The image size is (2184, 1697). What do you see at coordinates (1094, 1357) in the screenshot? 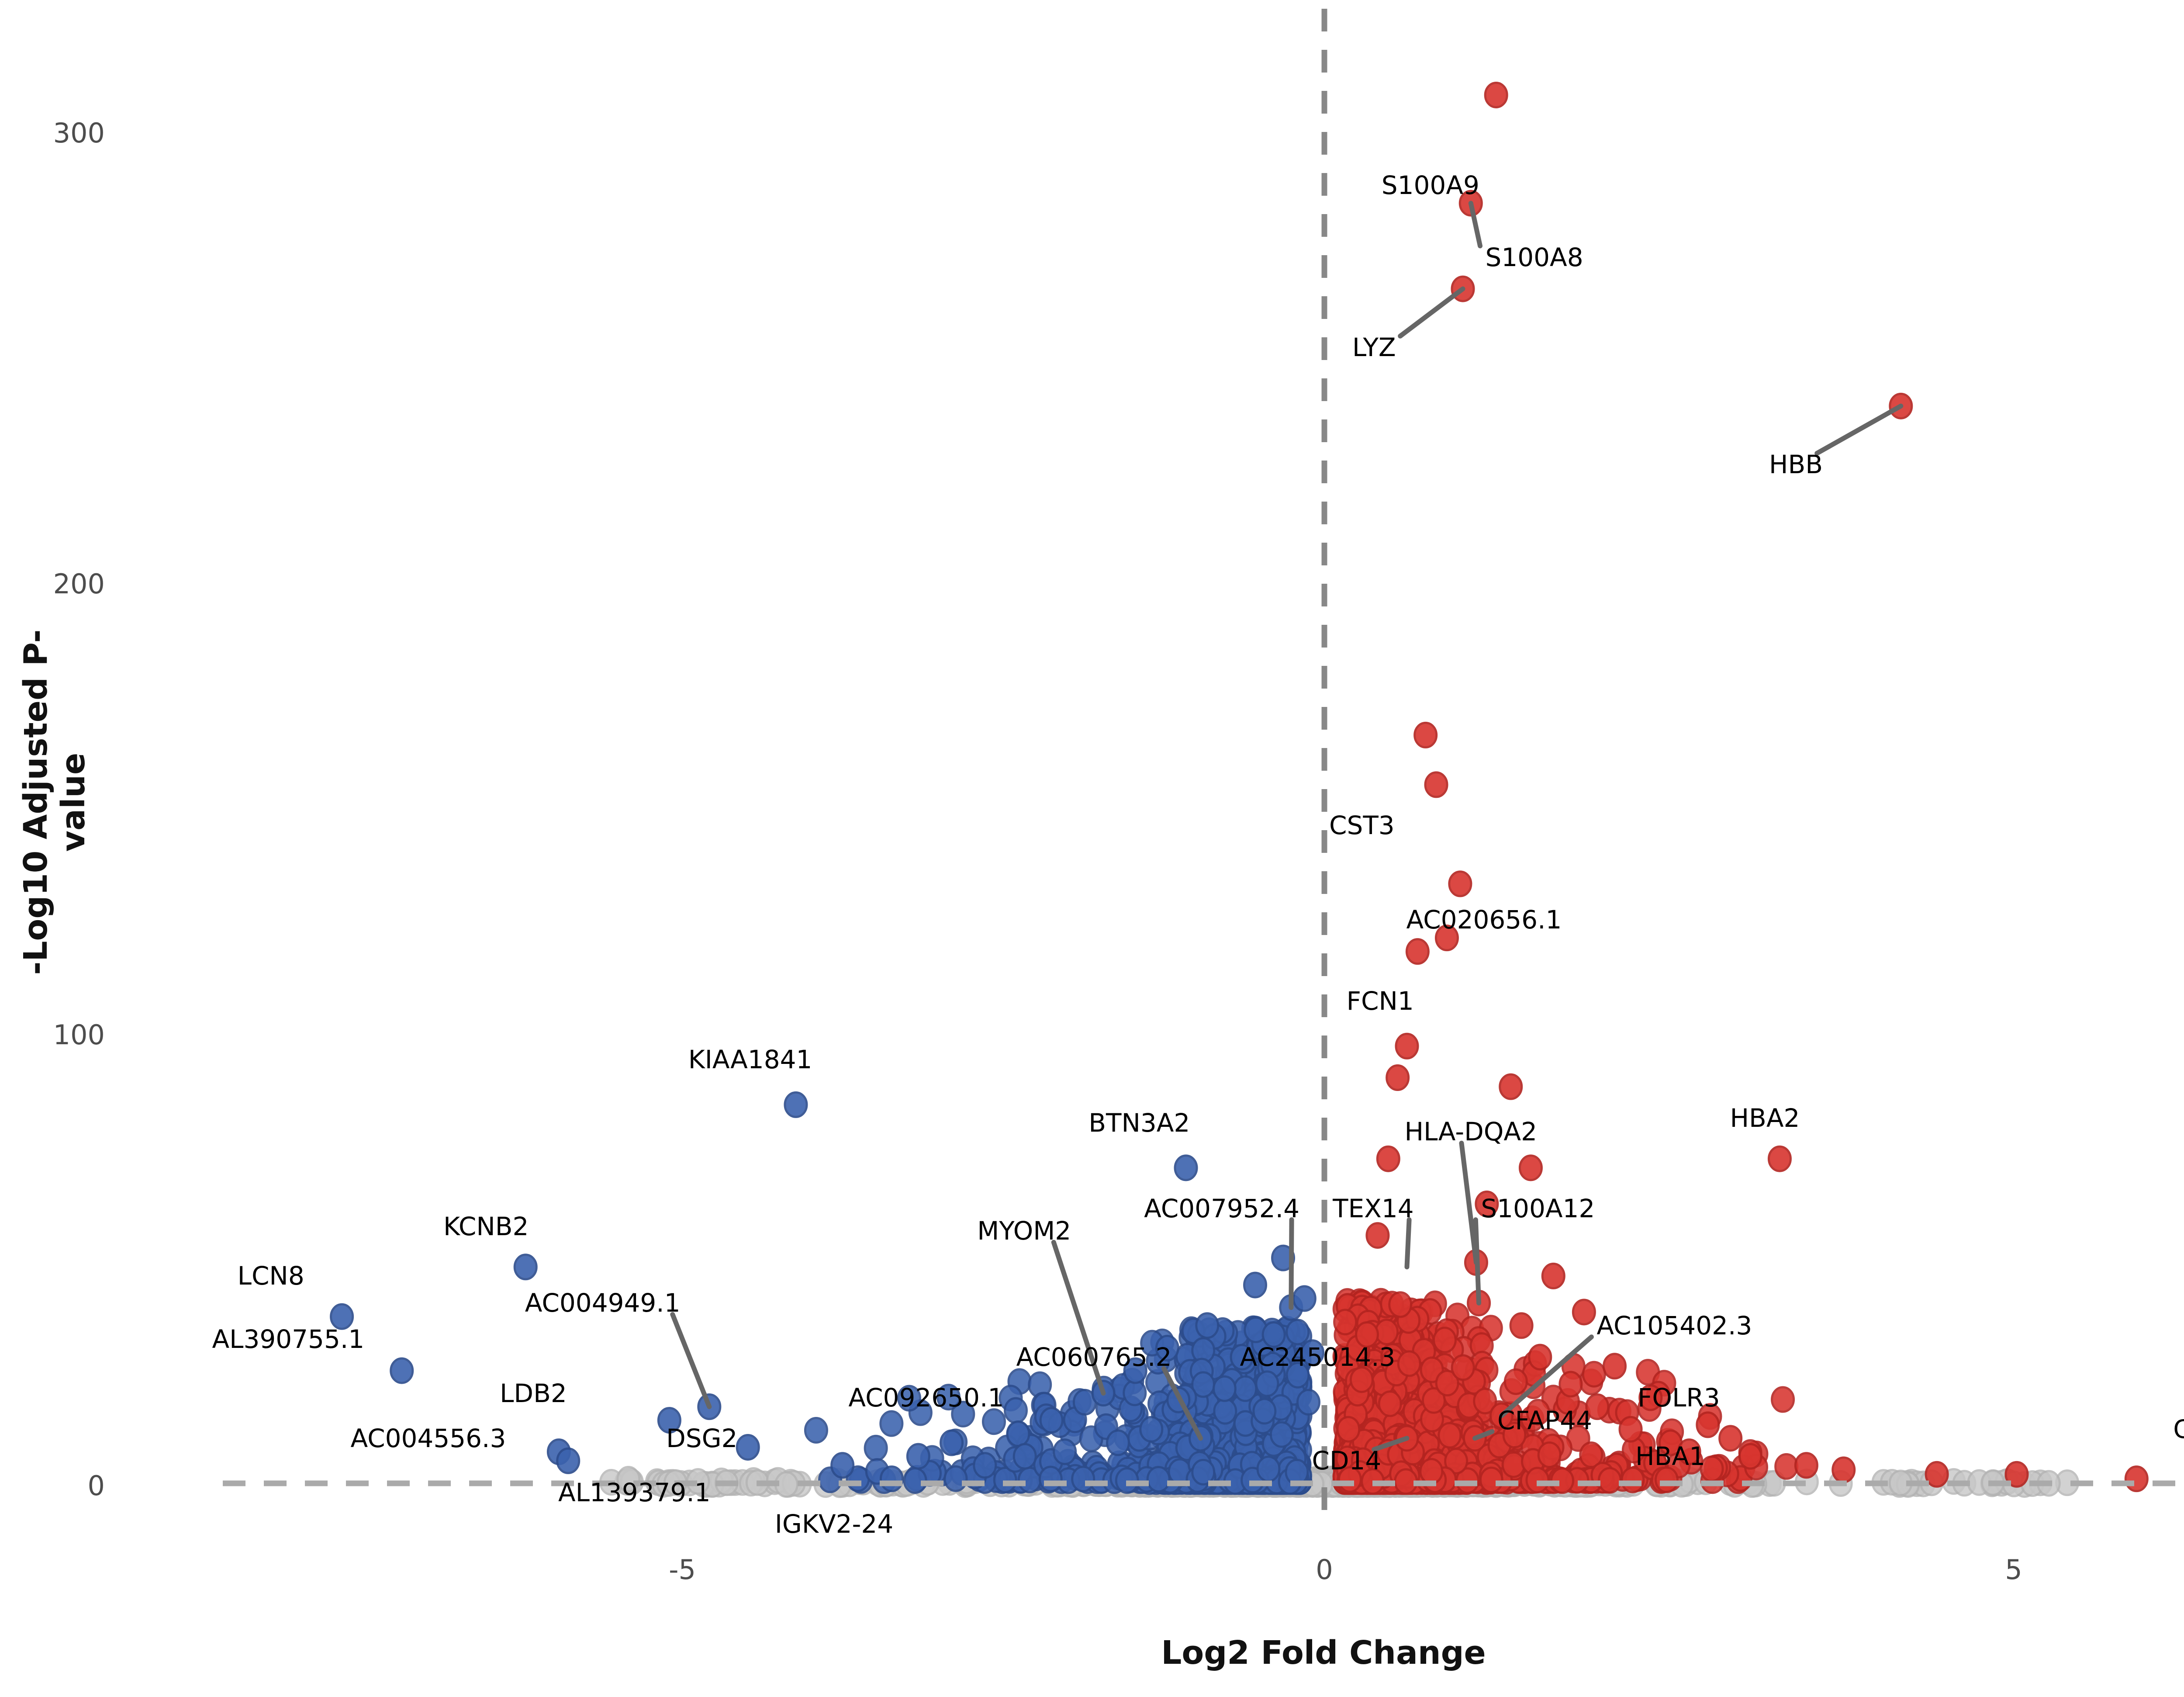
I see `gene-label: AC060765.2` at bounding box center [1094, 1357].